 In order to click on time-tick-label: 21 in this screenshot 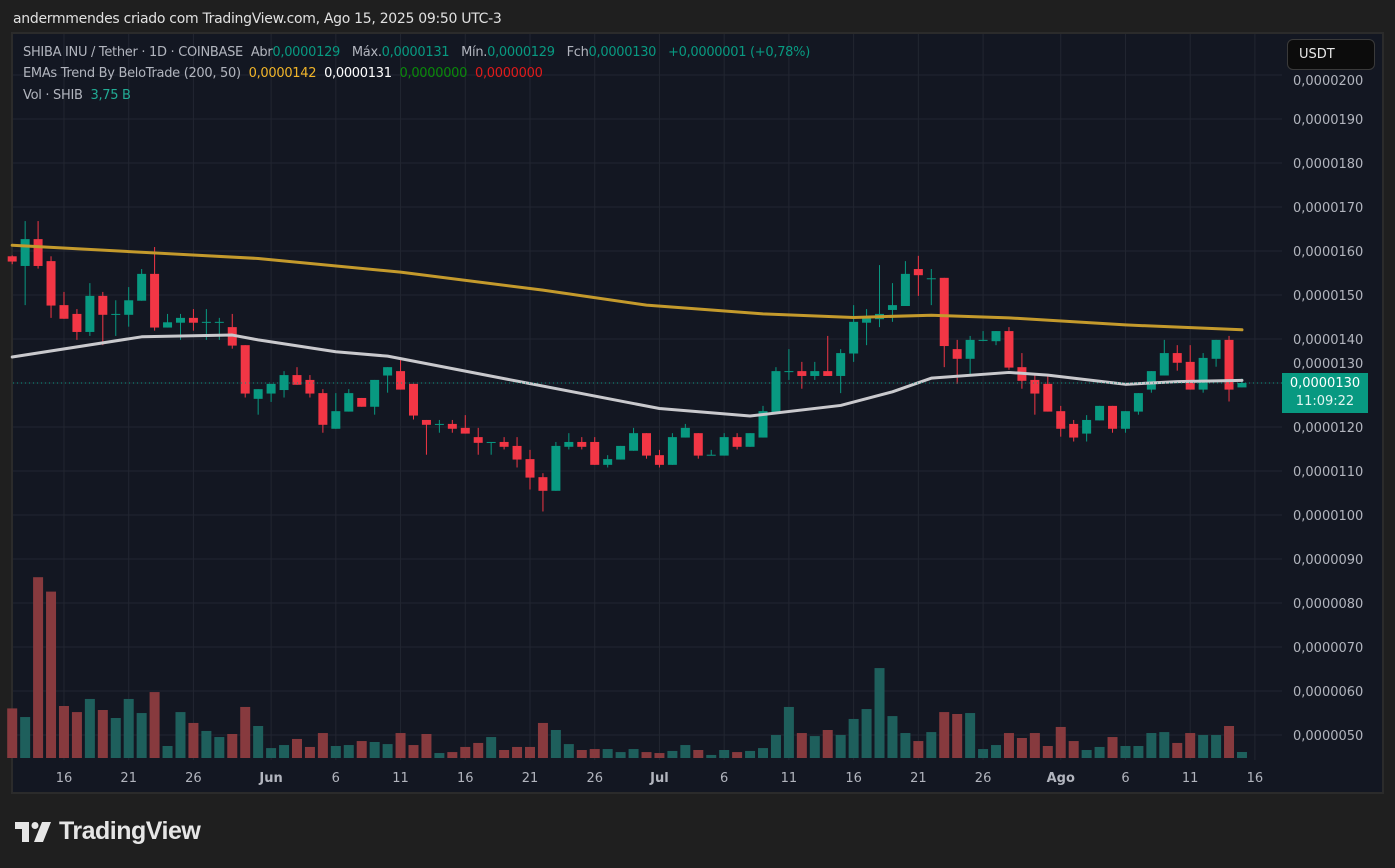, I will do `click(918, 778)`.